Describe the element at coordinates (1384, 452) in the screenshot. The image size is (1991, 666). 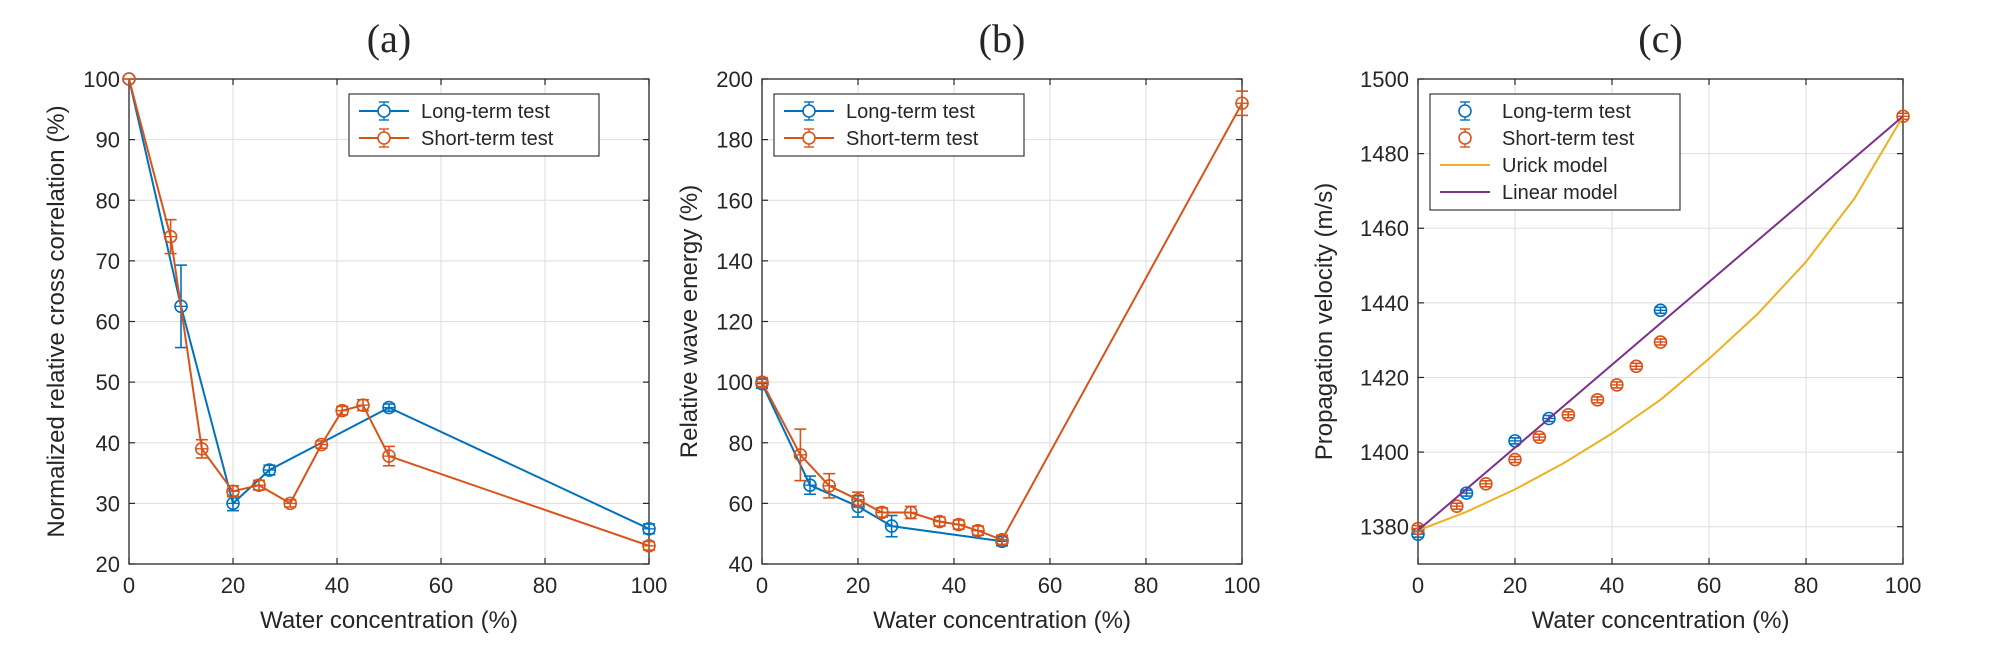
I see `y-tick-label: 1400` at that location.